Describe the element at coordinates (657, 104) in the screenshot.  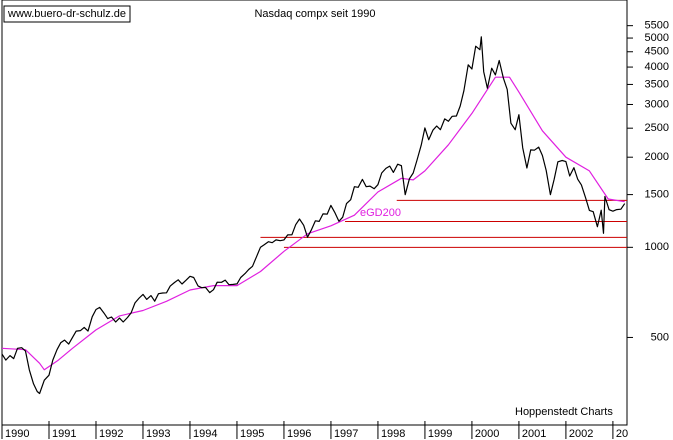
I see `y-tick-label: 3000` at that location.